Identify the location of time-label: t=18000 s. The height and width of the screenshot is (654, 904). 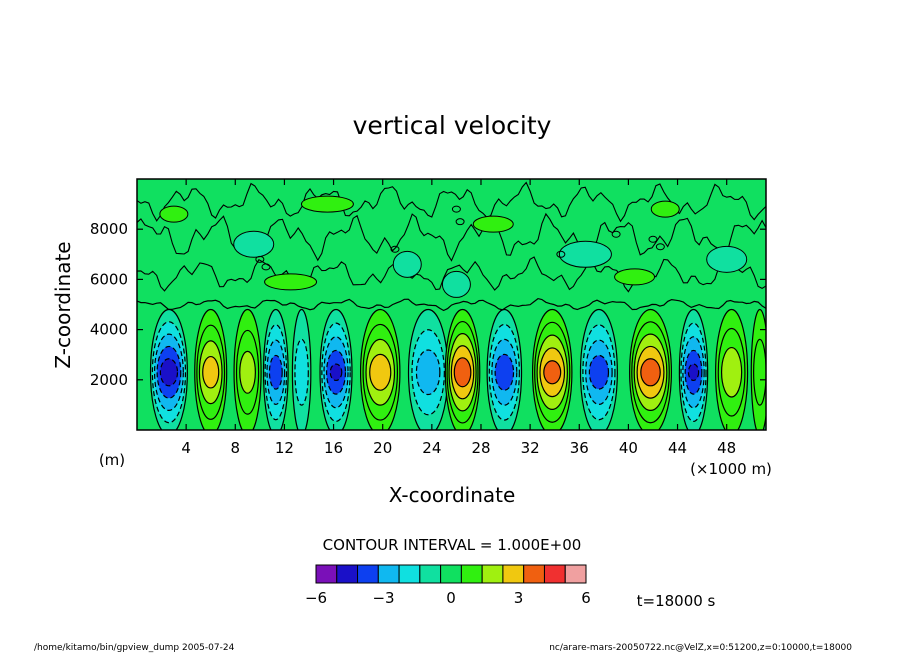
(676, 601).